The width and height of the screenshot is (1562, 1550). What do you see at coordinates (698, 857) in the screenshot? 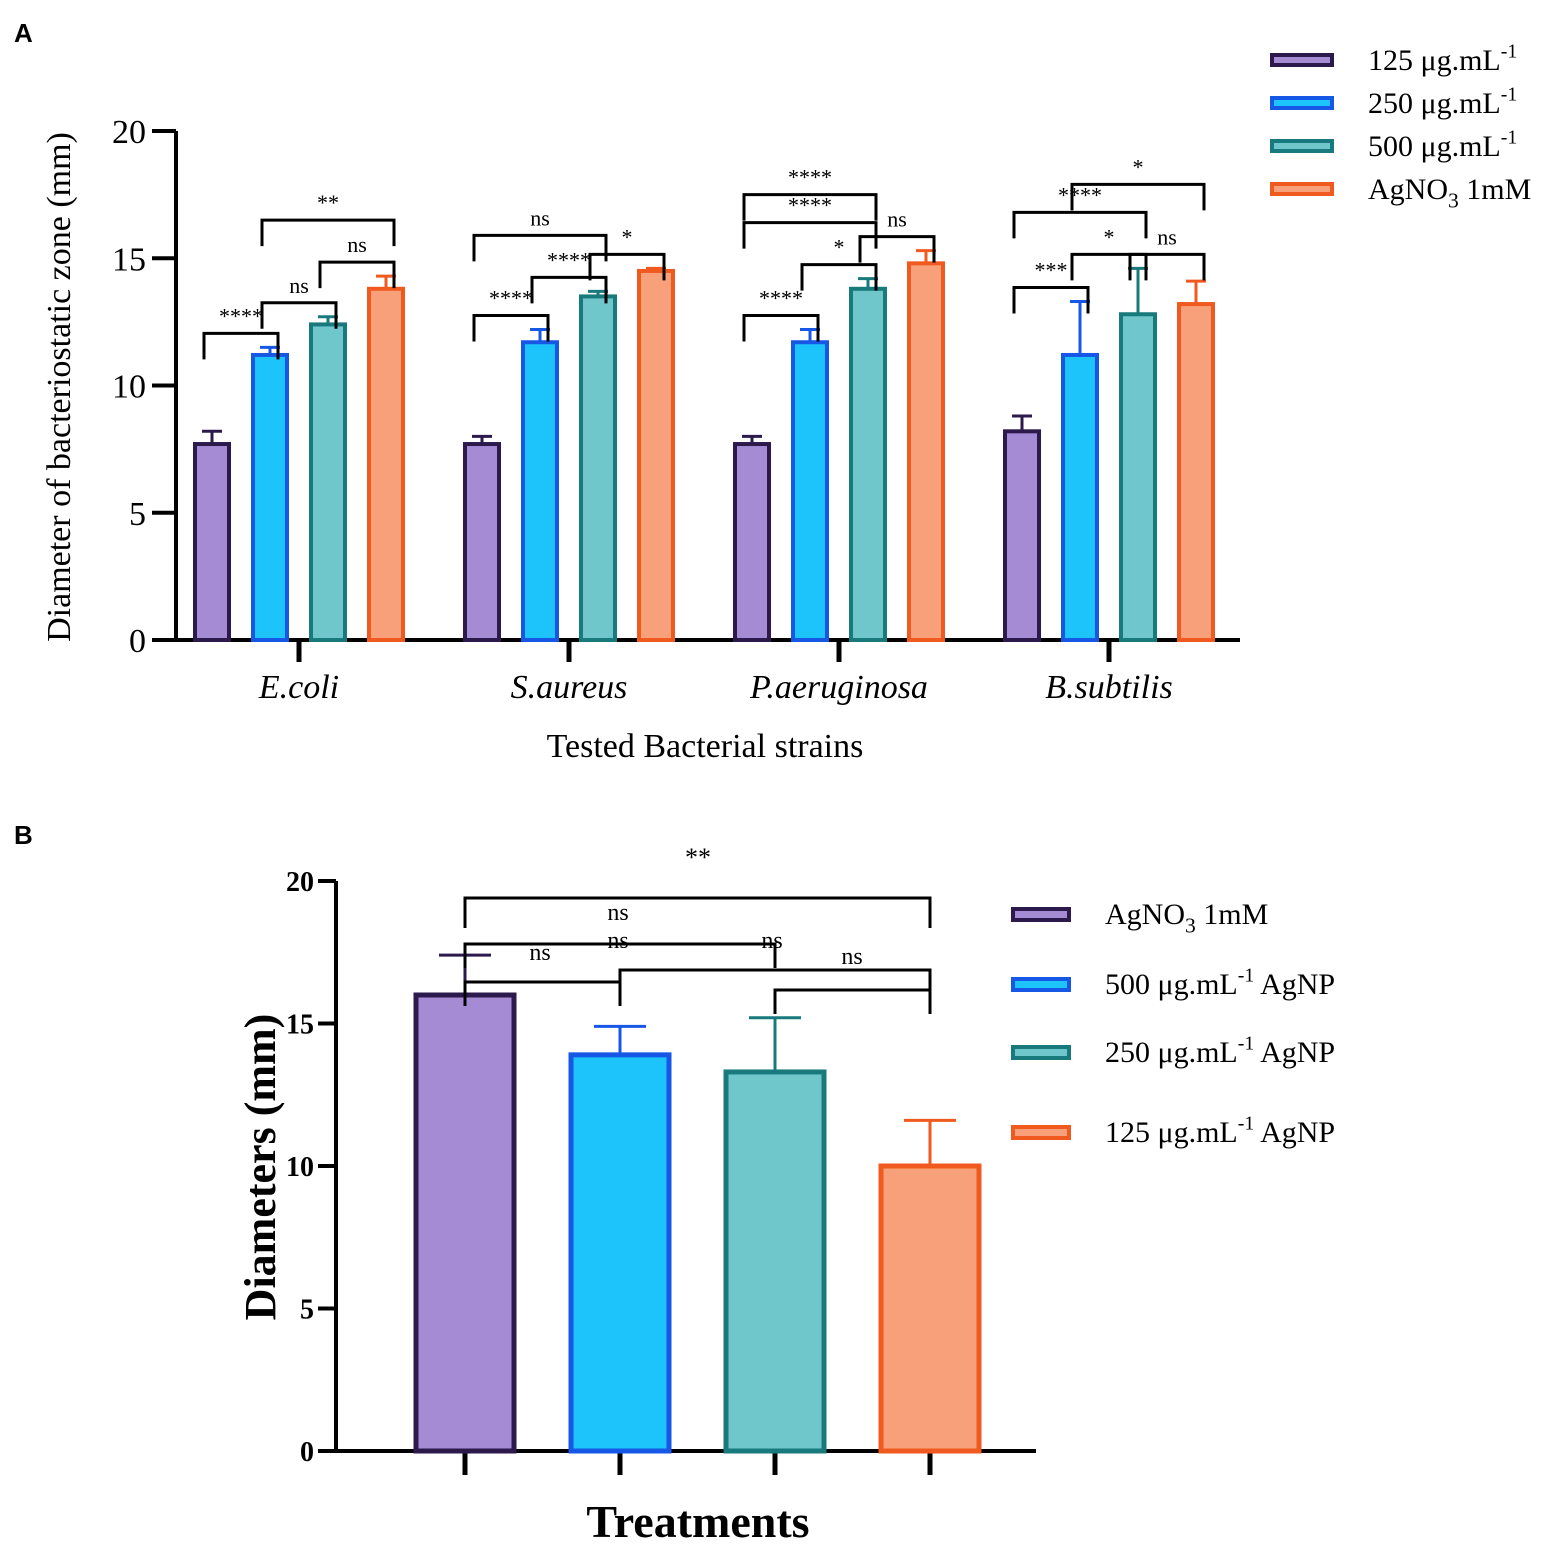
I see `panel-b-significance-label: **` at bounding box center [698, 857].